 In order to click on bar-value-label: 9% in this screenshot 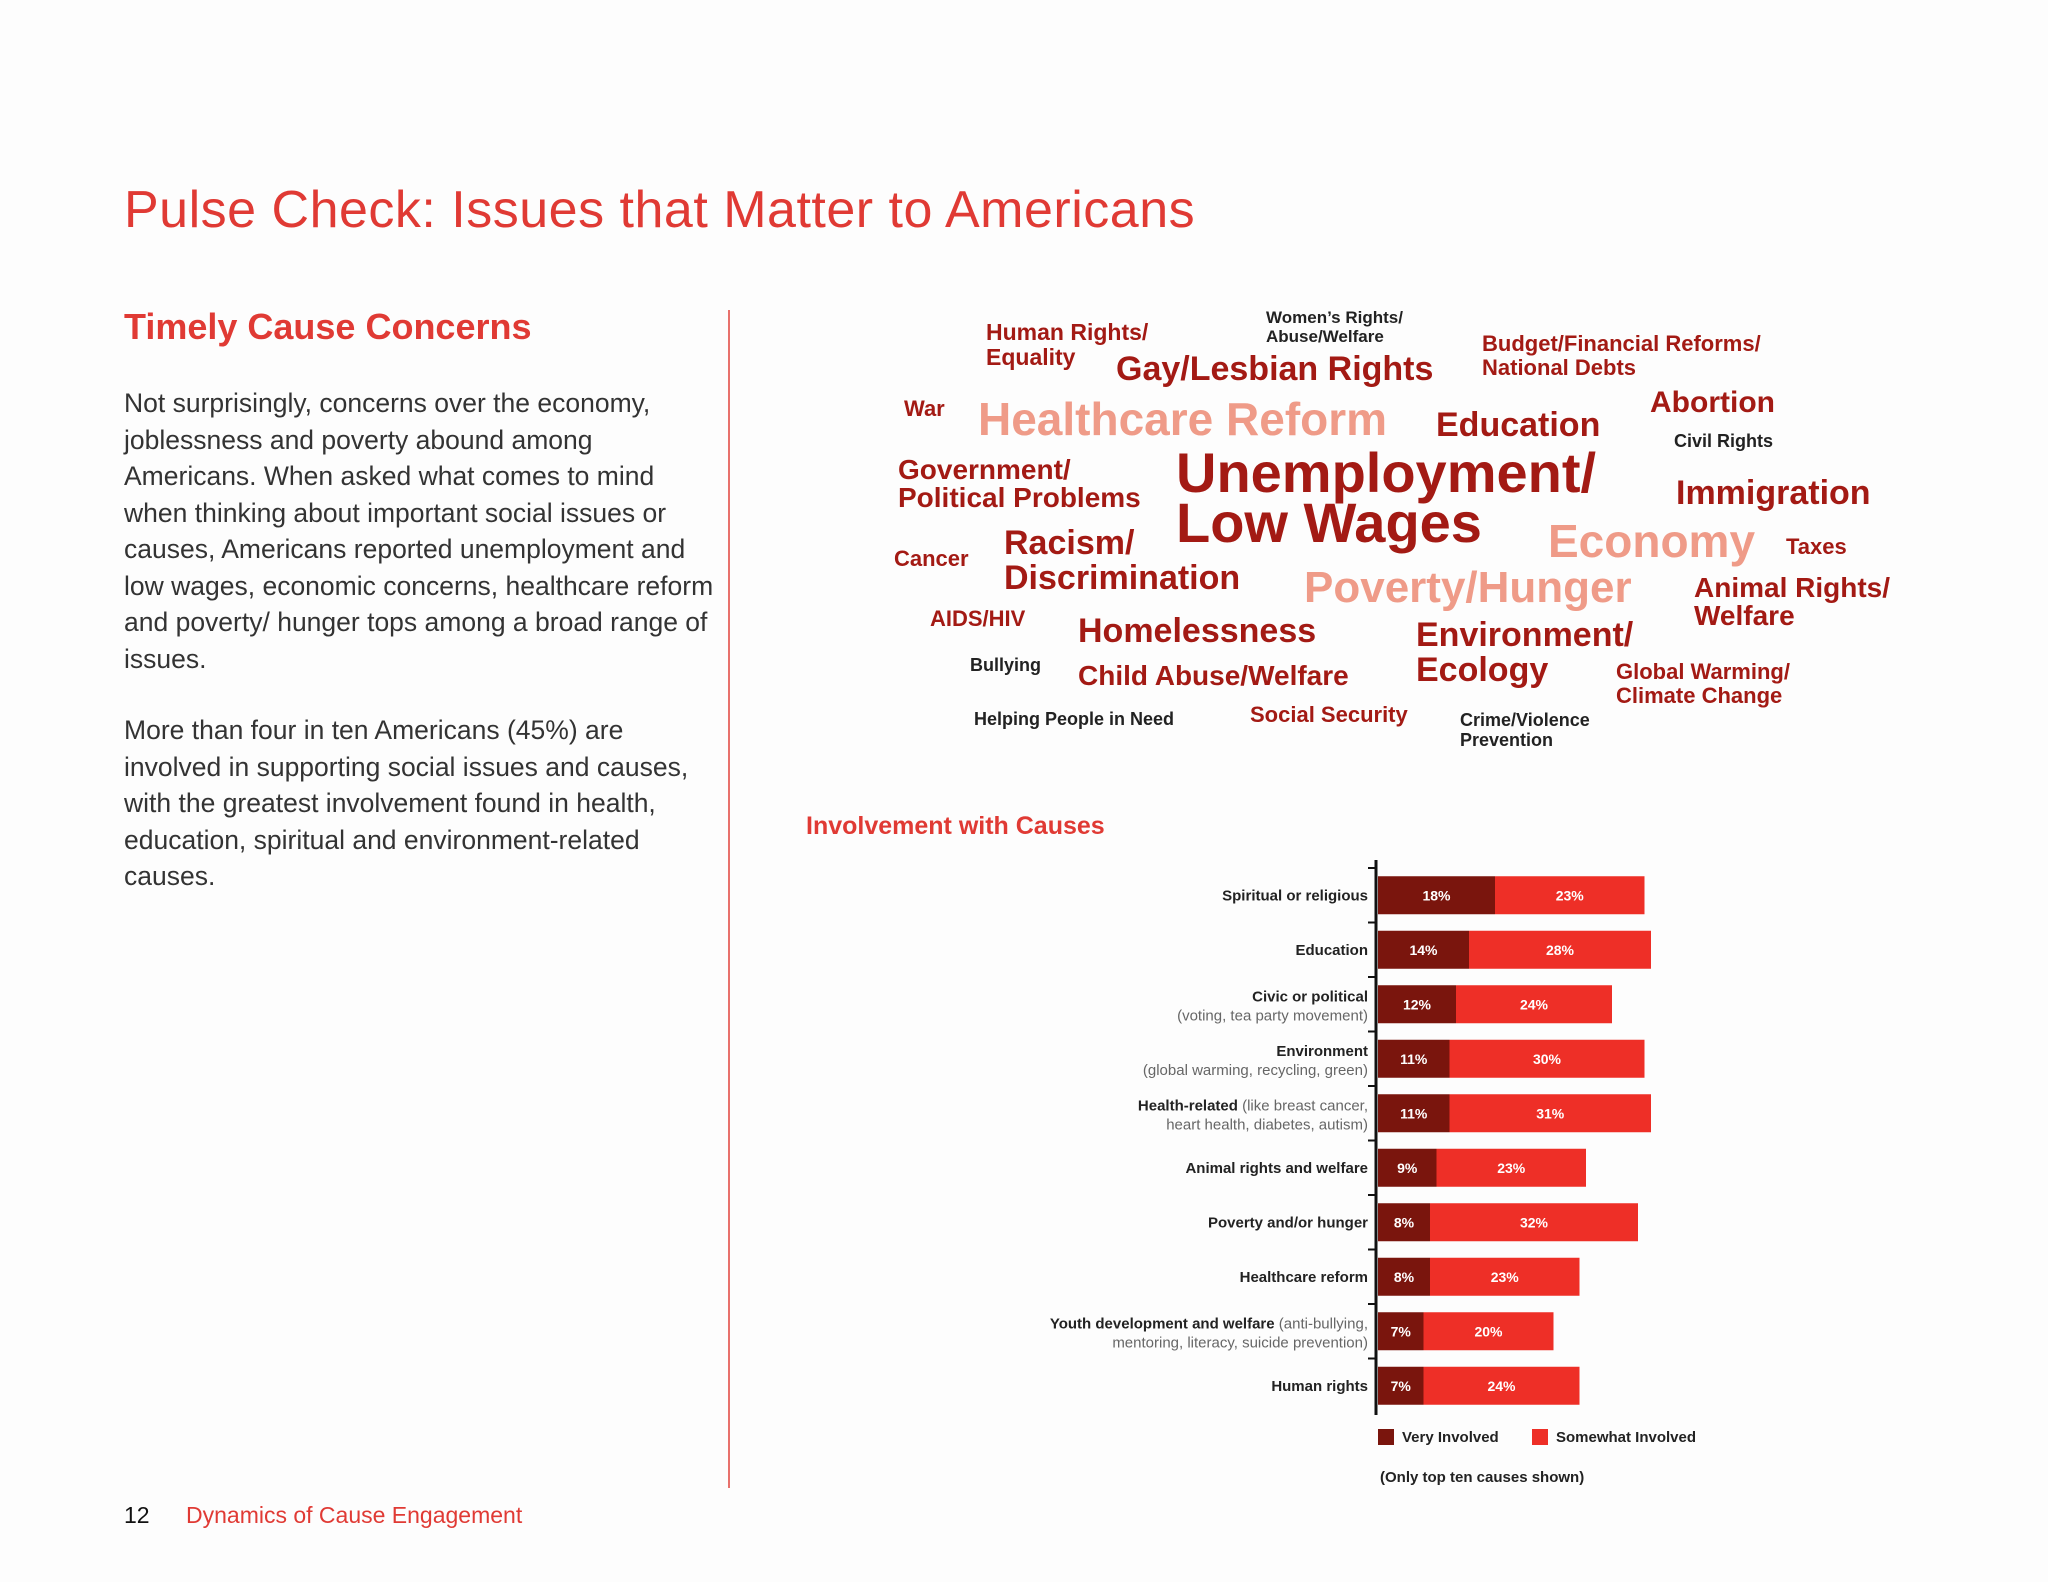, I will do `click(1407, 1168)`.